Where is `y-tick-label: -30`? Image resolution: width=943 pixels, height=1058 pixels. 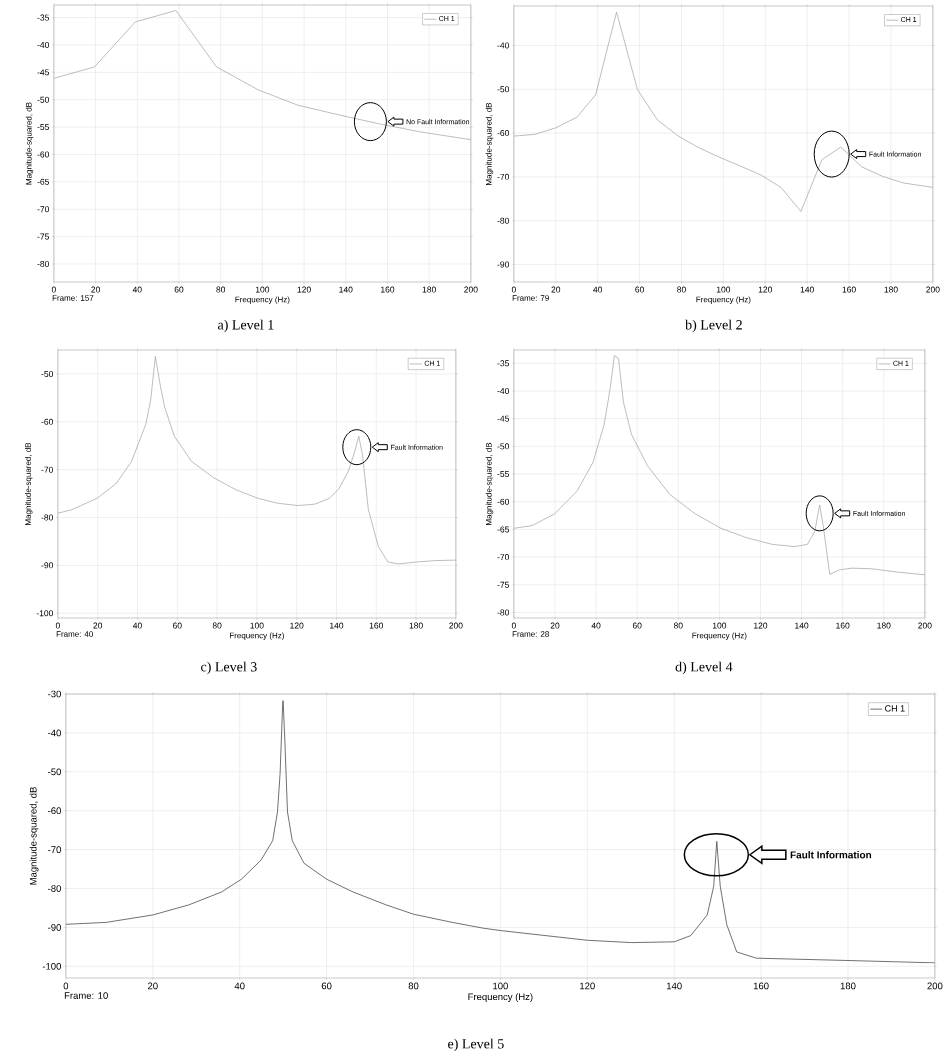
y-tick-label: -30 is located at coordinates (55, 694).